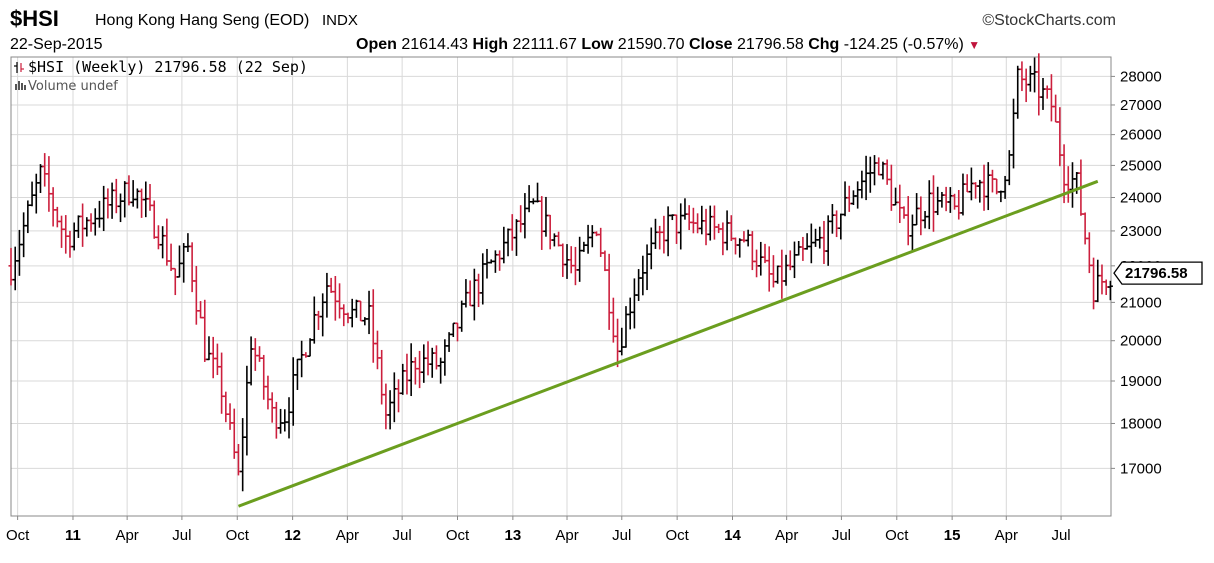  Describe the element at coordinates (19, 67) in the screenshot. I see `candle-icon` at that location.